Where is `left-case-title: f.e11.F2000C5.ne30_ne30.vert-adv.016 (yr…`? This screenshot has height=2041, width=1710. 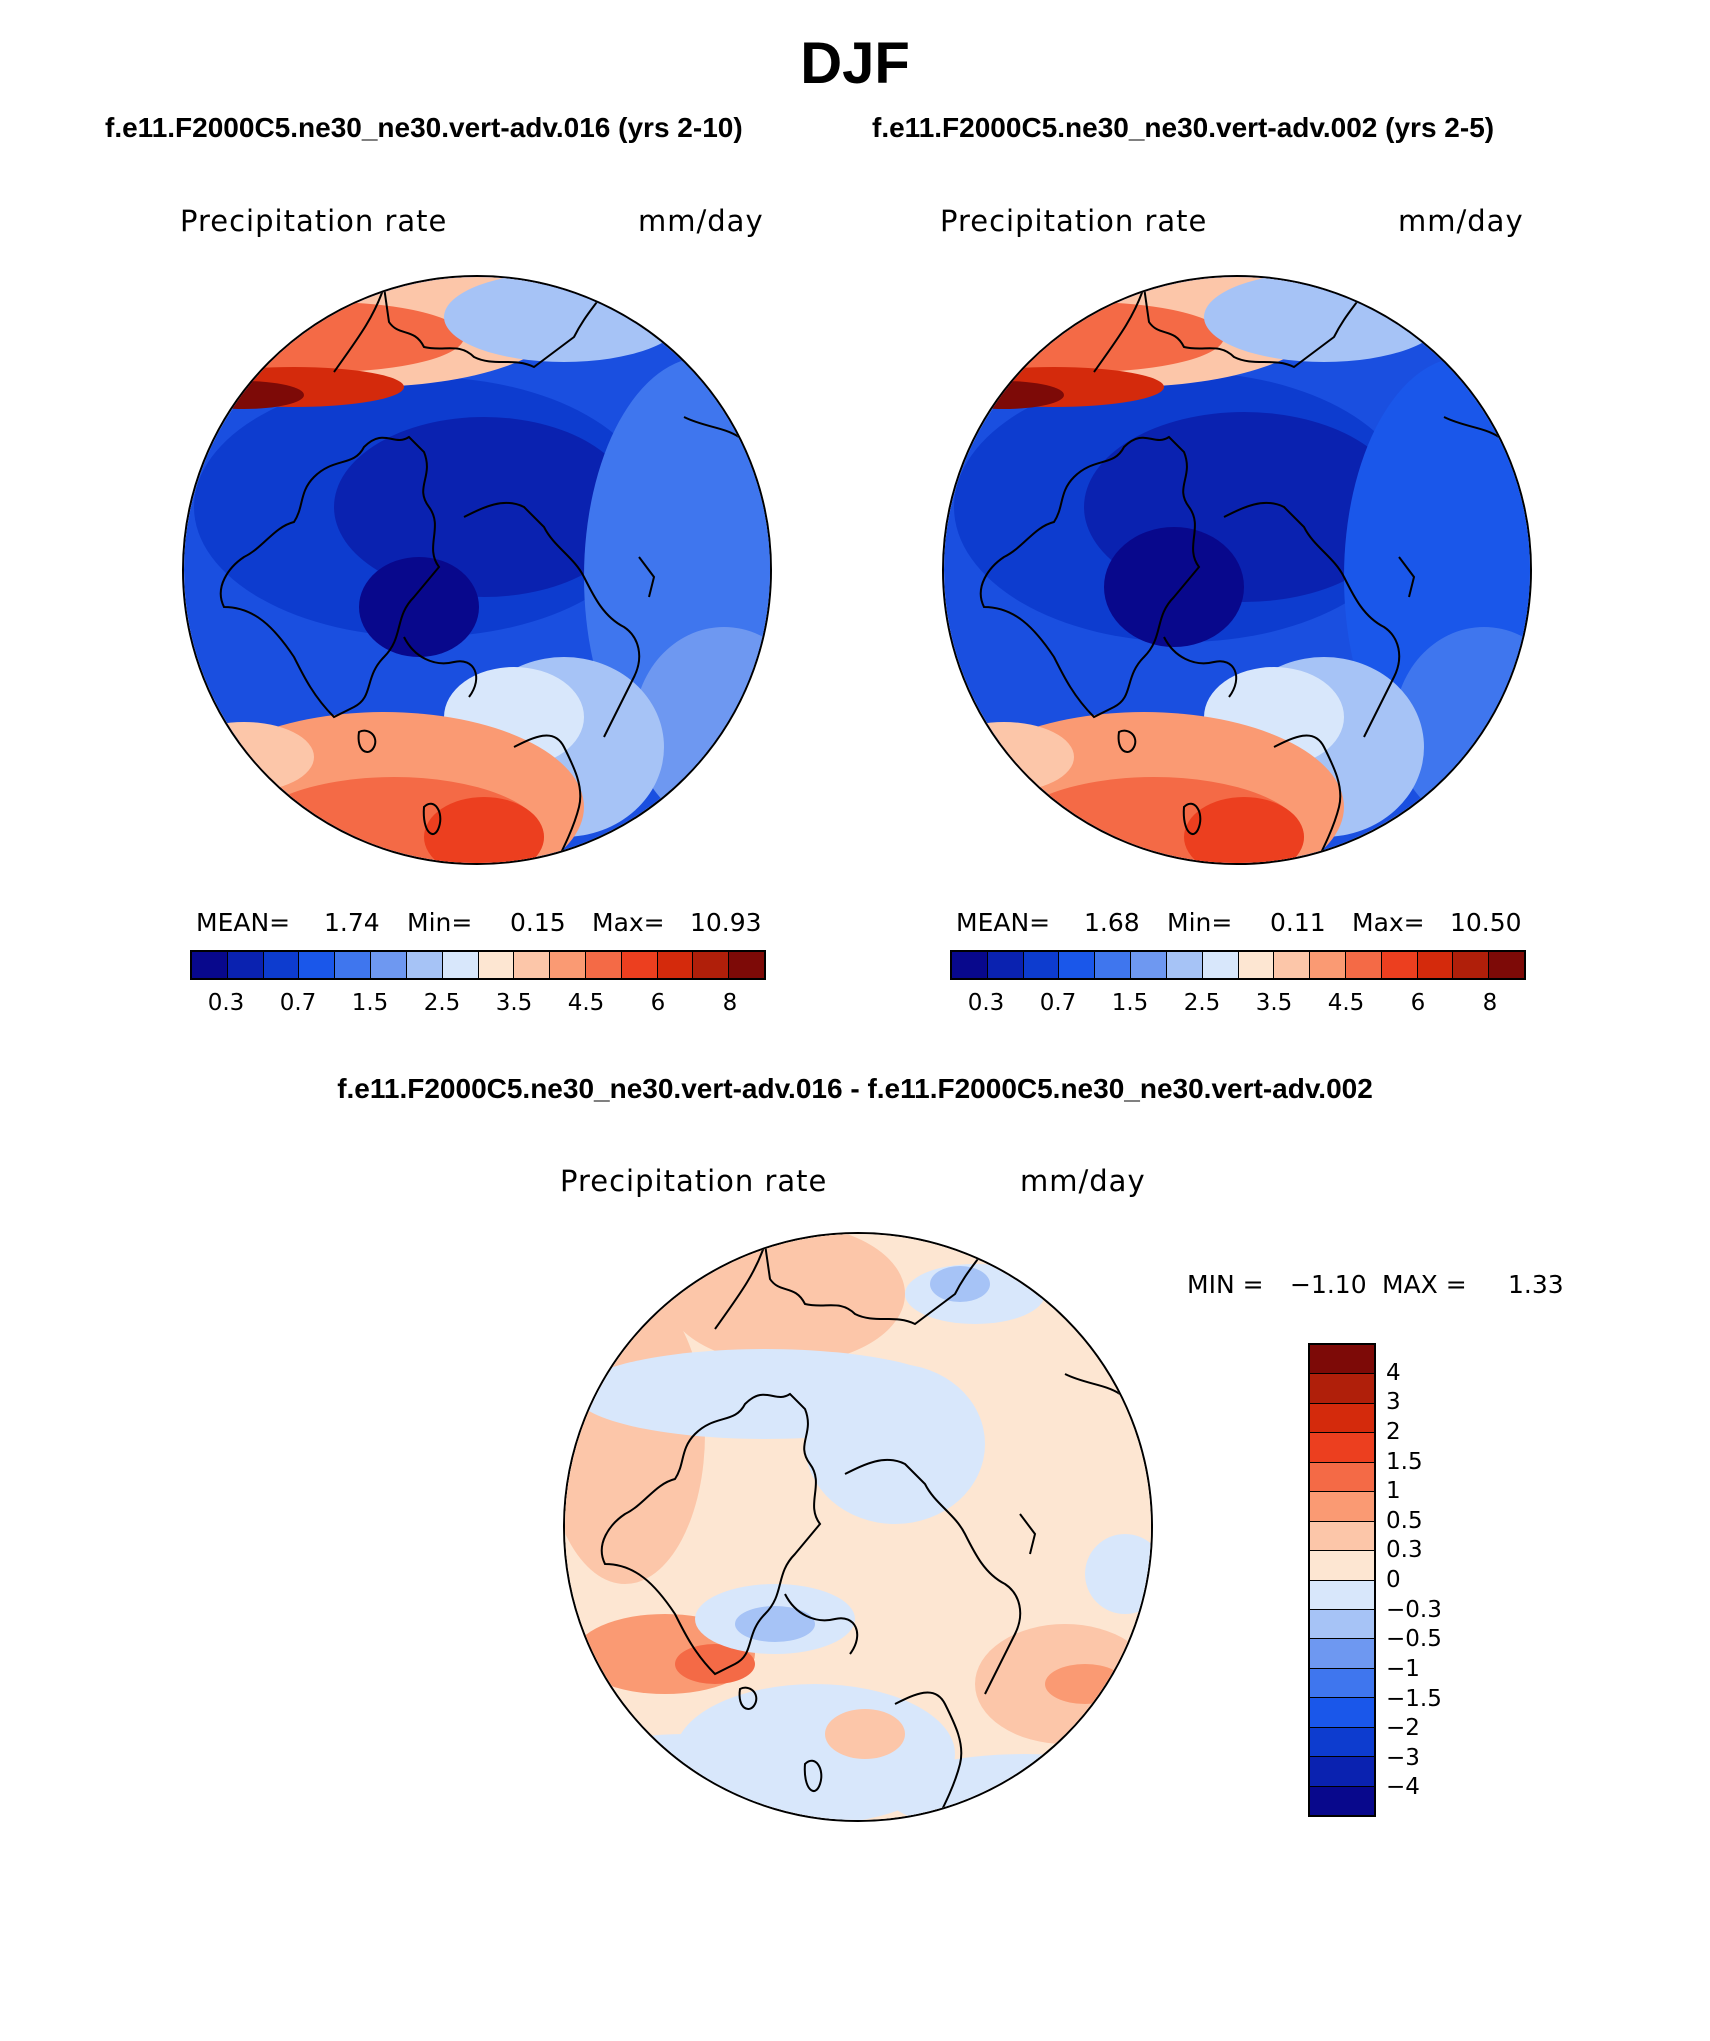 left-case-title: f.e11.F2000C5.ne30_ne30.vert-adv.016 (yr… is located at coordinates (424, 127).